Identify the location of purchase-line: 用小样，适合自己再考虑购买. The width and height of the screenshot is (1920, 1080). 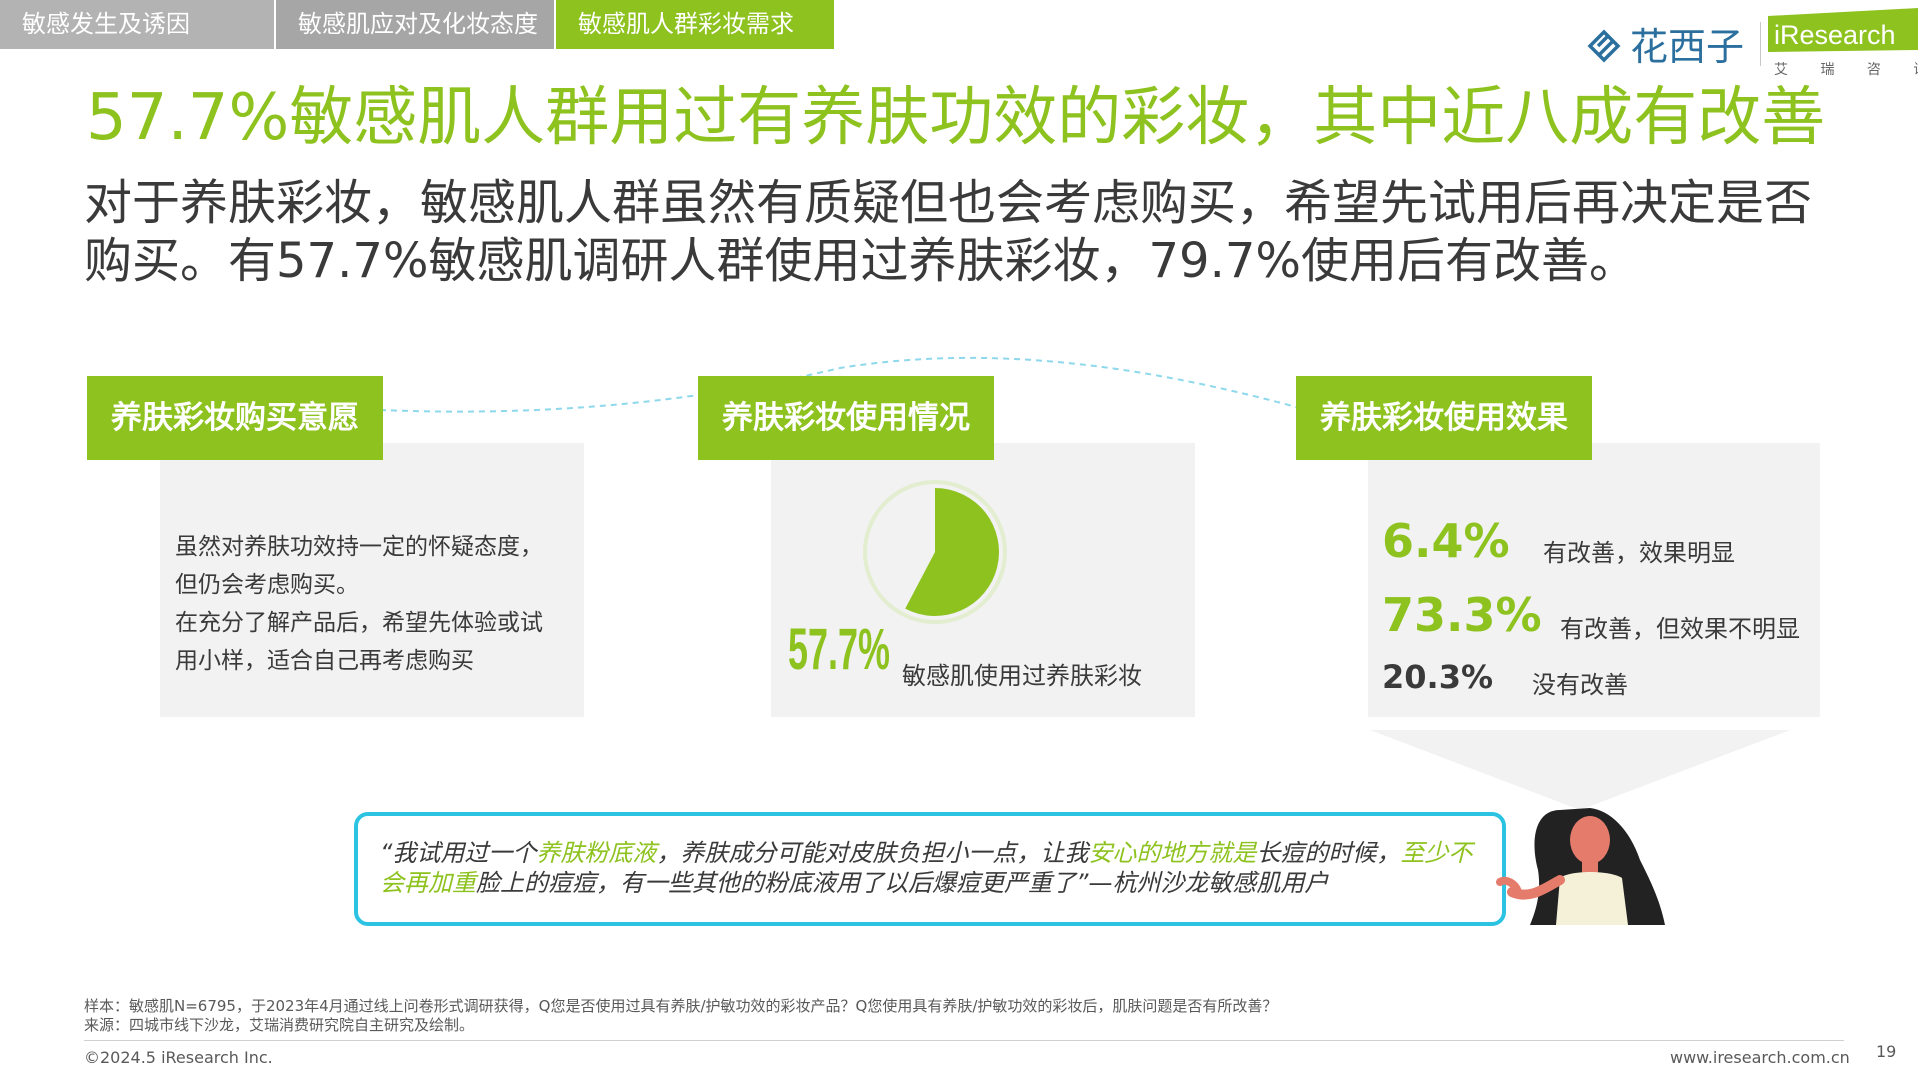
(375, 661).